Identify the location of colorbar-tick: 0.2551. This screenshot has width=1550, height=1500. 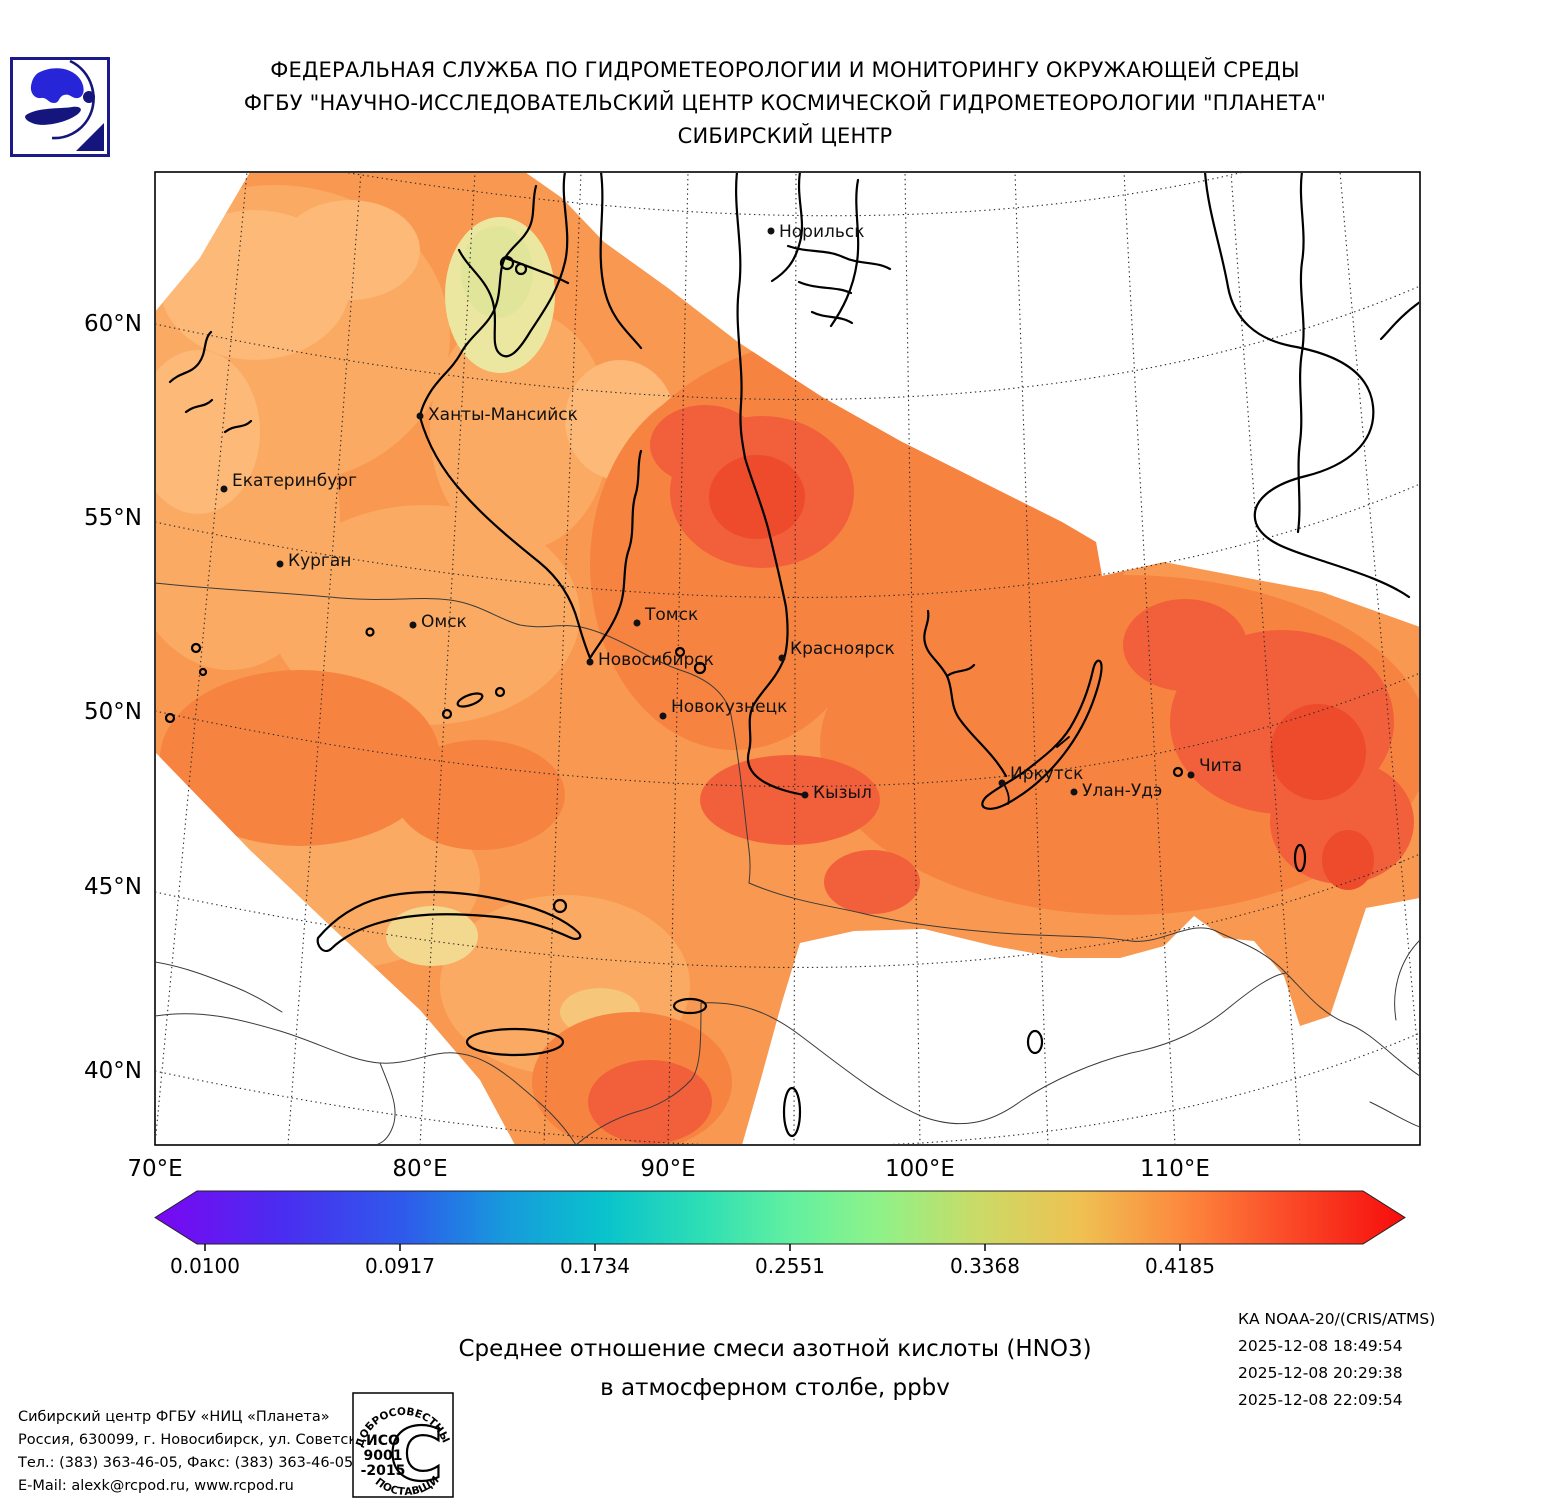
(790, 1266).